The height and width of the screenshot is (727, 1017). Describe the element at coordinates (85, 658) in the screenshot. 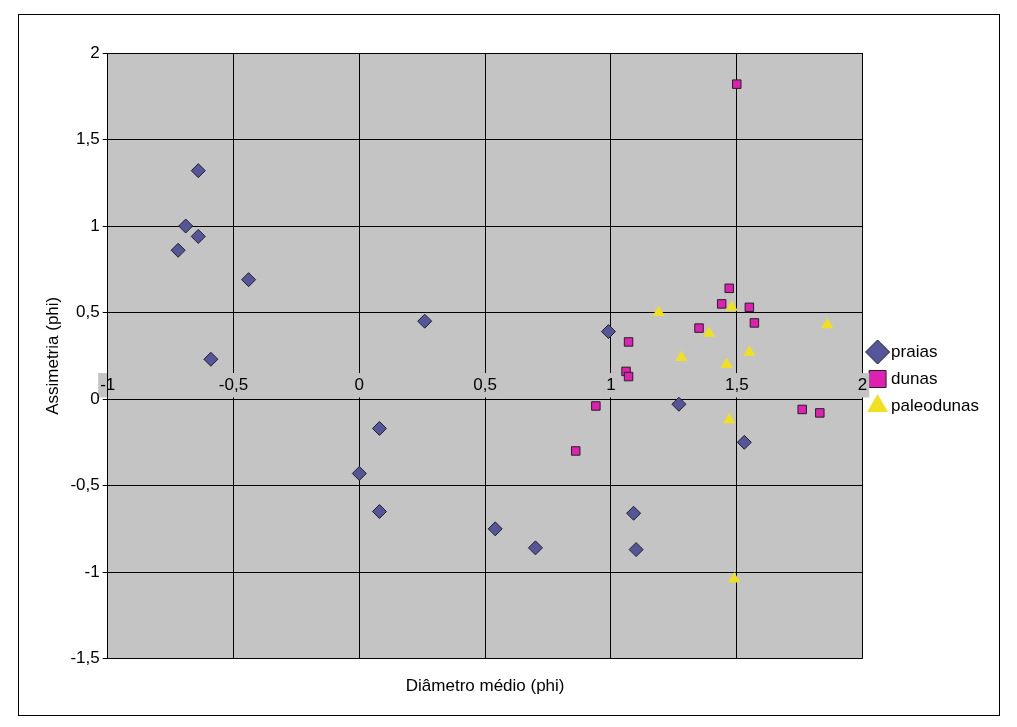

I see `y-tick-label: -1,5` at that location.